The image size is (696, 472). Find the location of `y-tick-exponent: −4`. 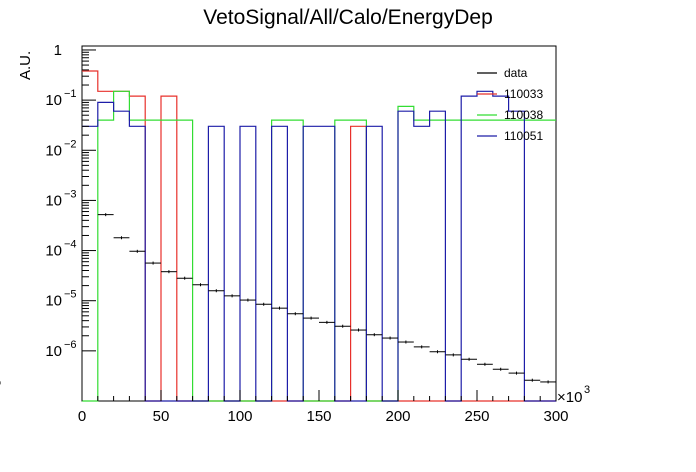

y-tick-exponent: −4 is located at coordinates (70, 245).